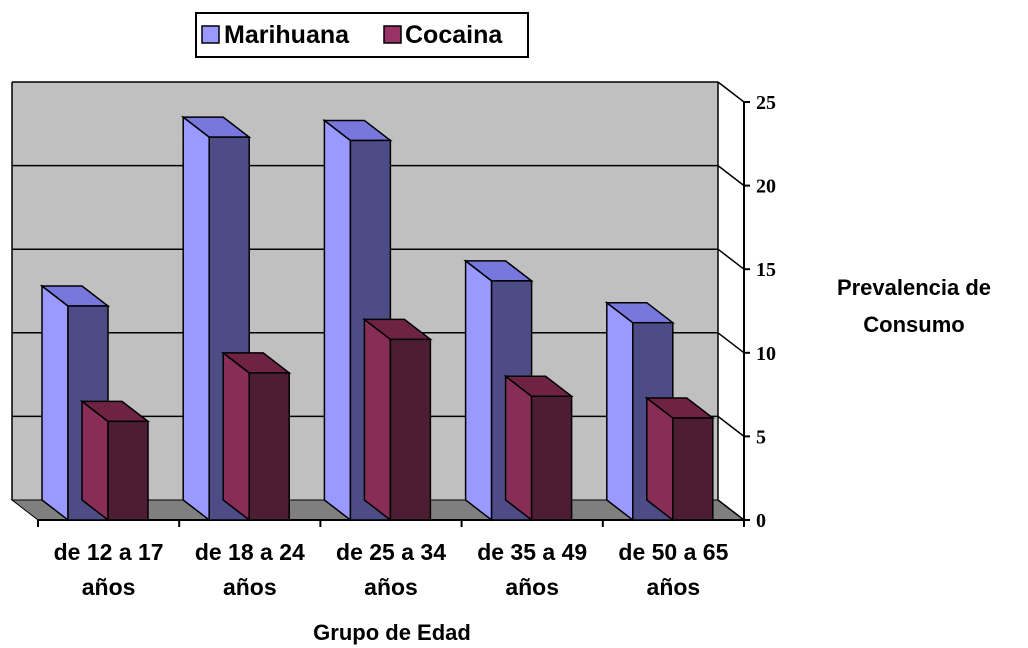 The height and width of the screenshot is (648, 1028). I want to click on y-tick-label: 20, so click(766, 187).